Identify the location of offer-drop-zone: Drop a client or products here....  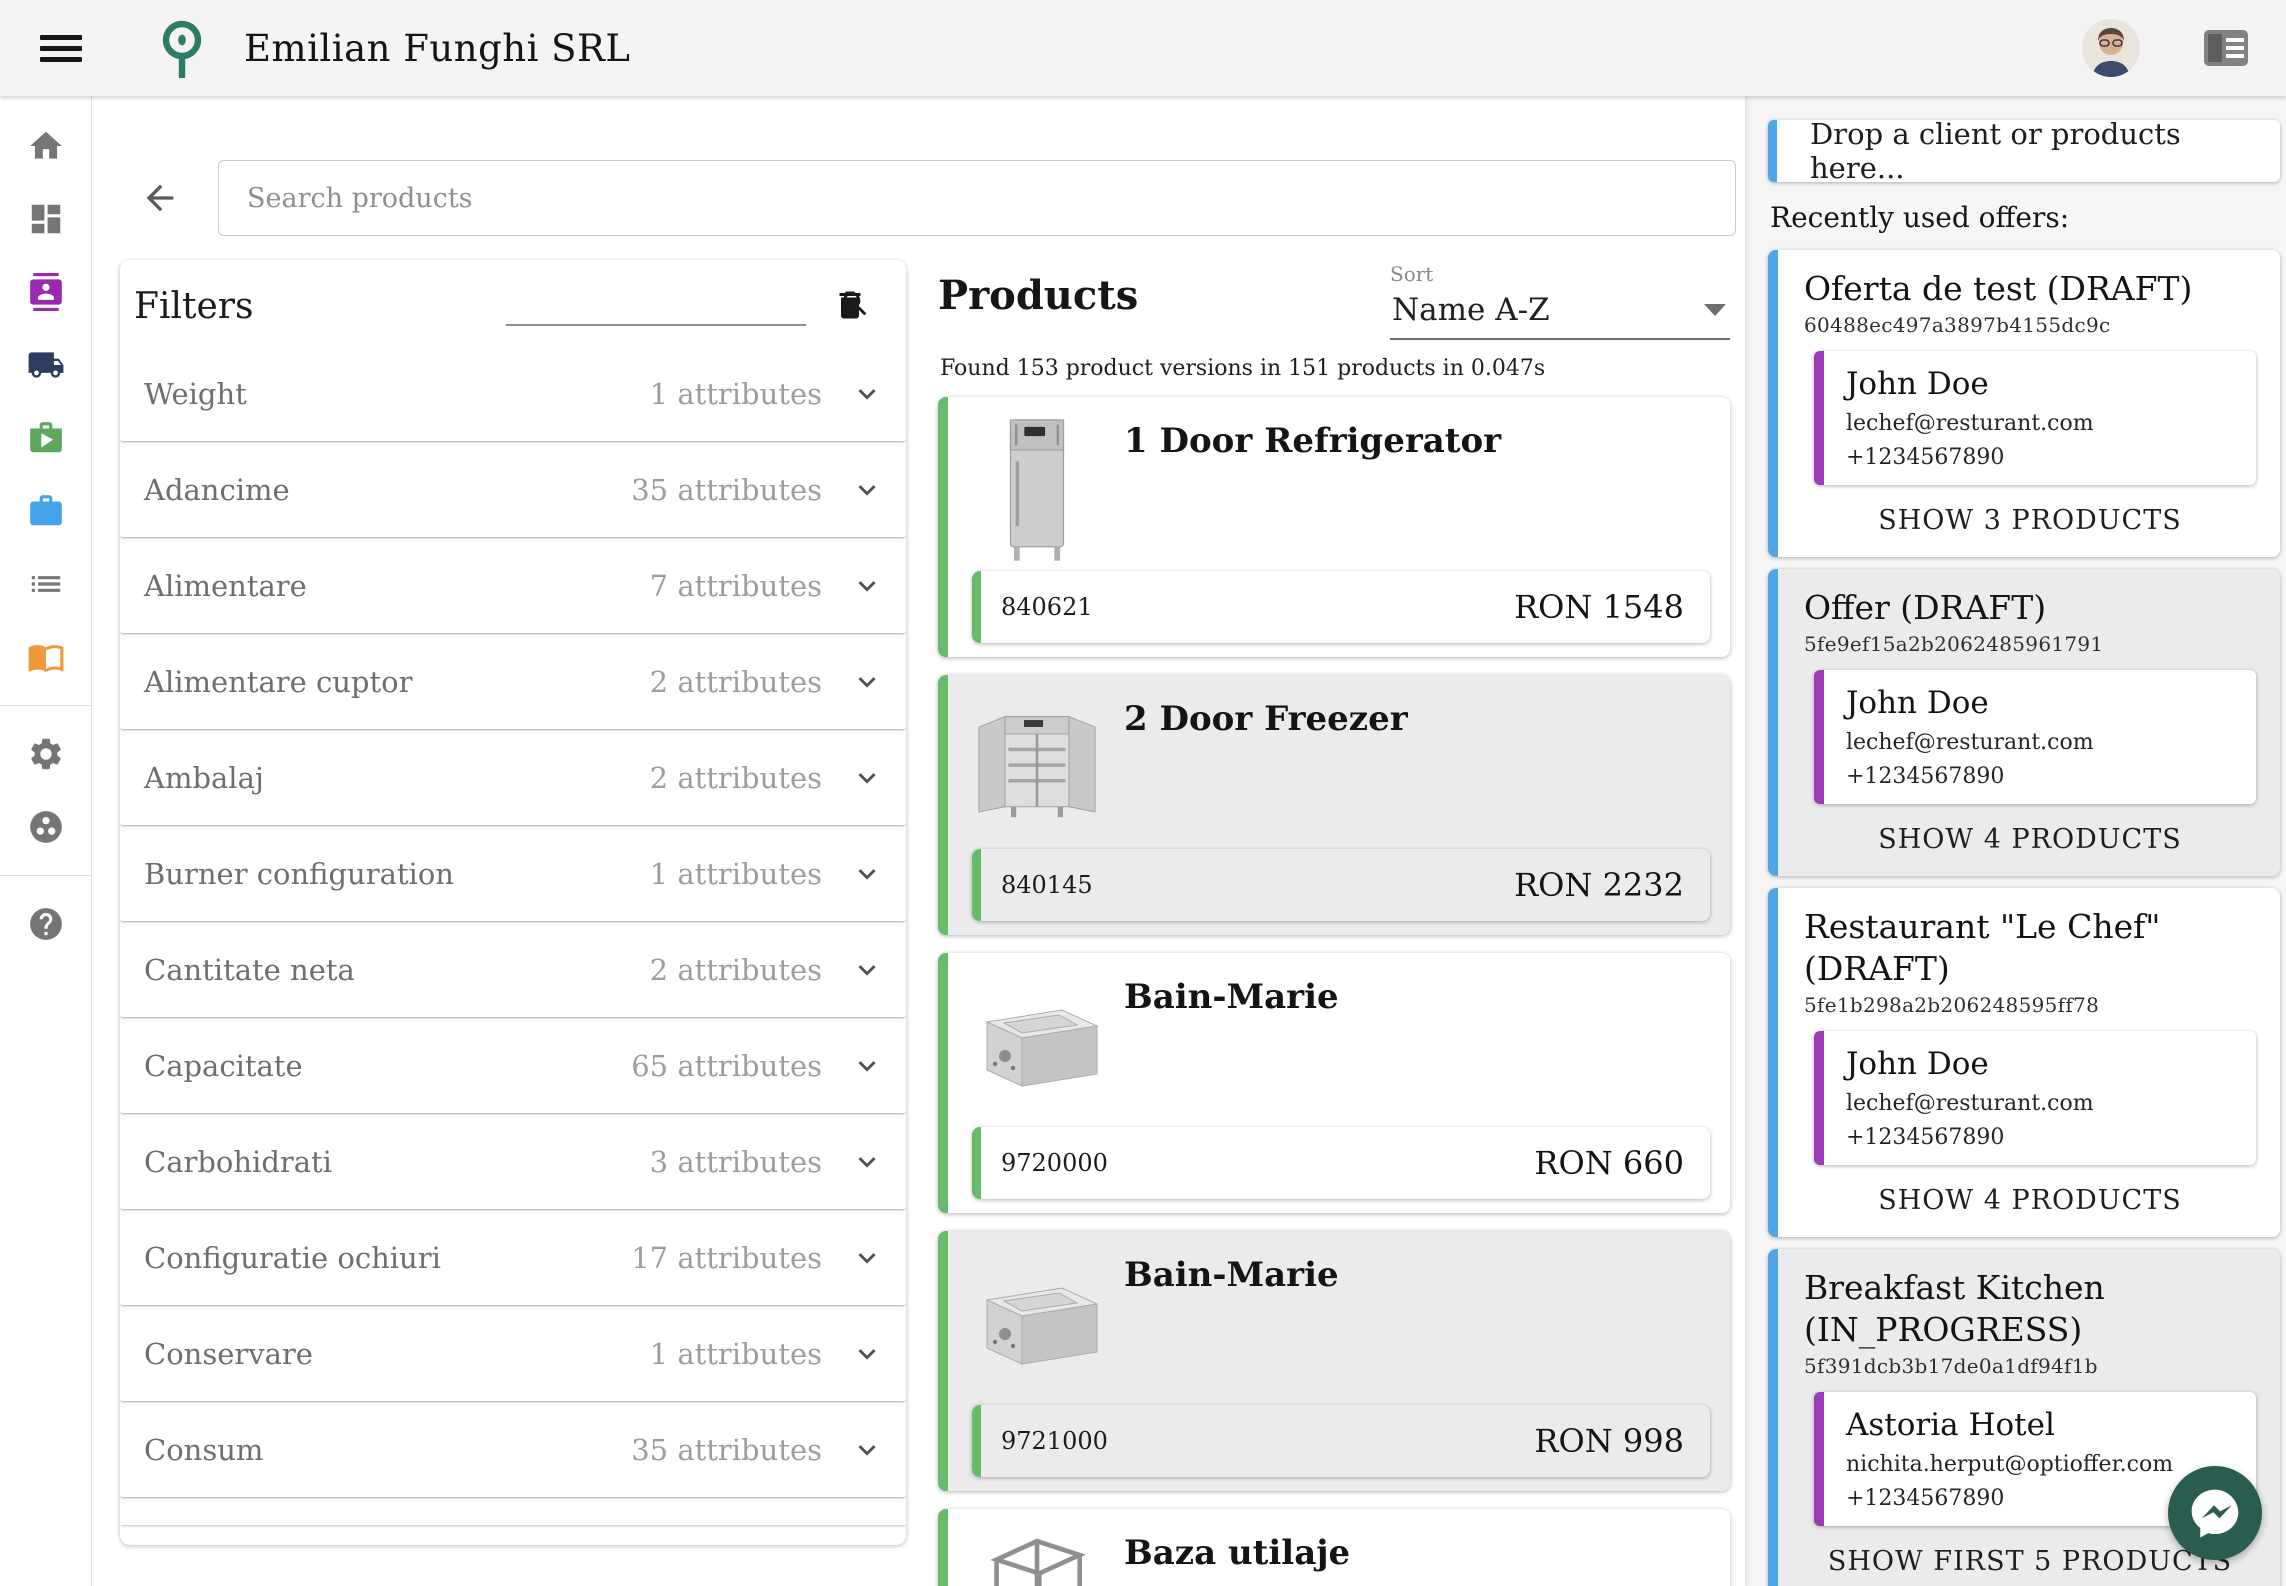
(2024, 151).